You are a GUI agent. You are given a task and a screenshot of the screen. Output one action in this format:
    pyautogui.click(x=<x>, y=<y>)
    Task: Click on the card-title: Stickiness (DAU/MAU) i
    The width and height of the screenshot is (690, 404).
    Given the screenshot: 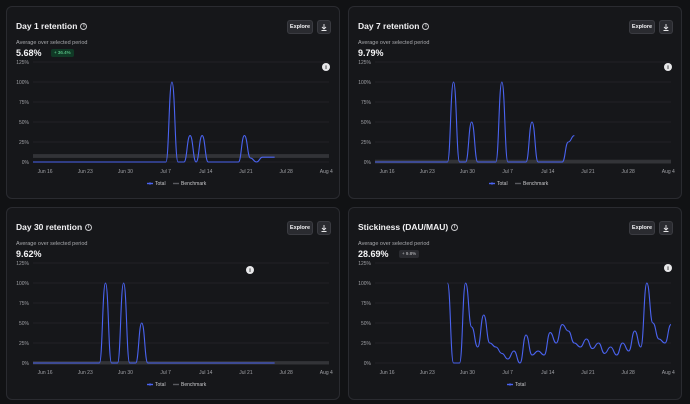 What is the action you would take?
    pyautogui.click(x=408, y=227)
    